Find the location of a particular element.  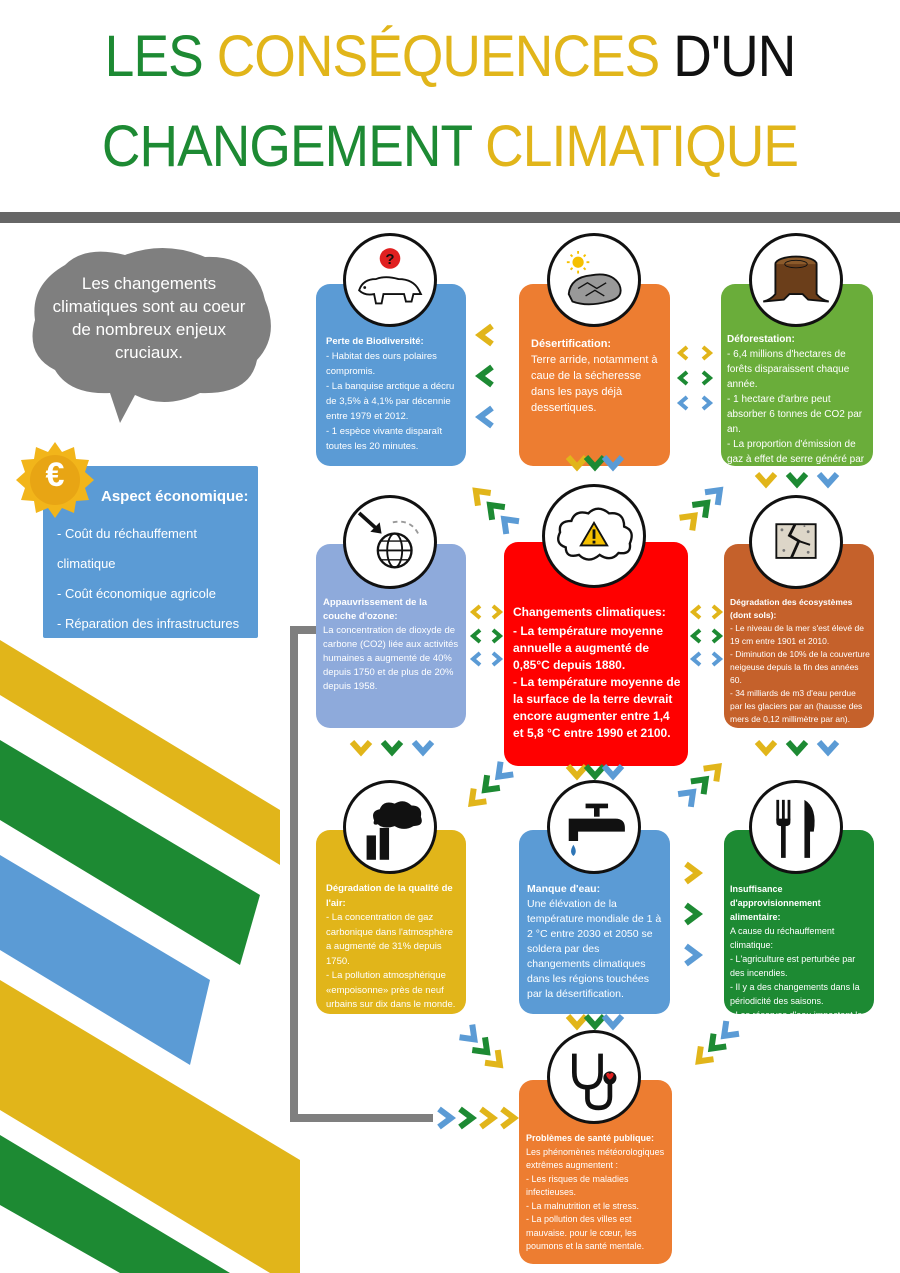

cracked-ground-icon is located at coordinates (796, 542).